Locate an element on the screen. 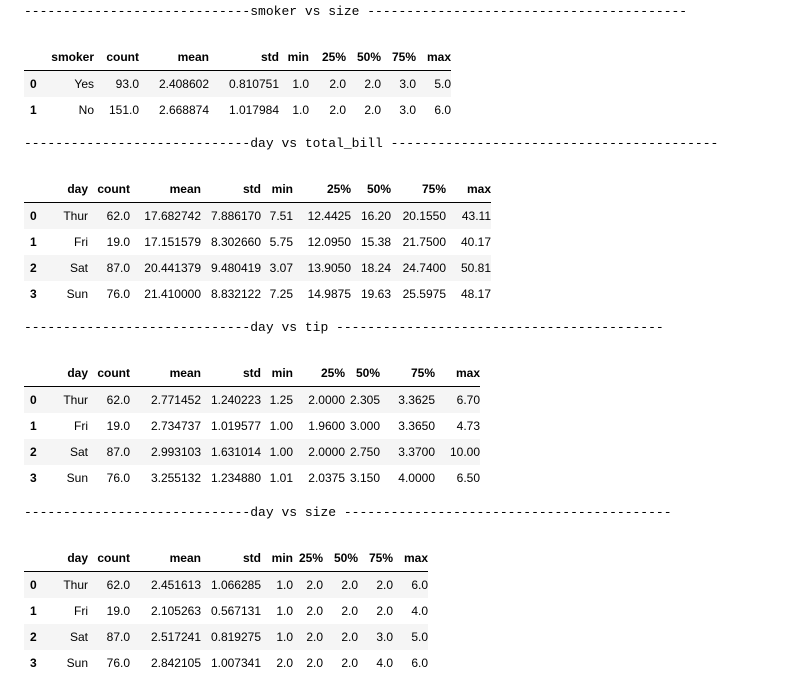 This screenshot has height=689, width=802. table-cell: 1.9600 is located at coordinates (326, 426).